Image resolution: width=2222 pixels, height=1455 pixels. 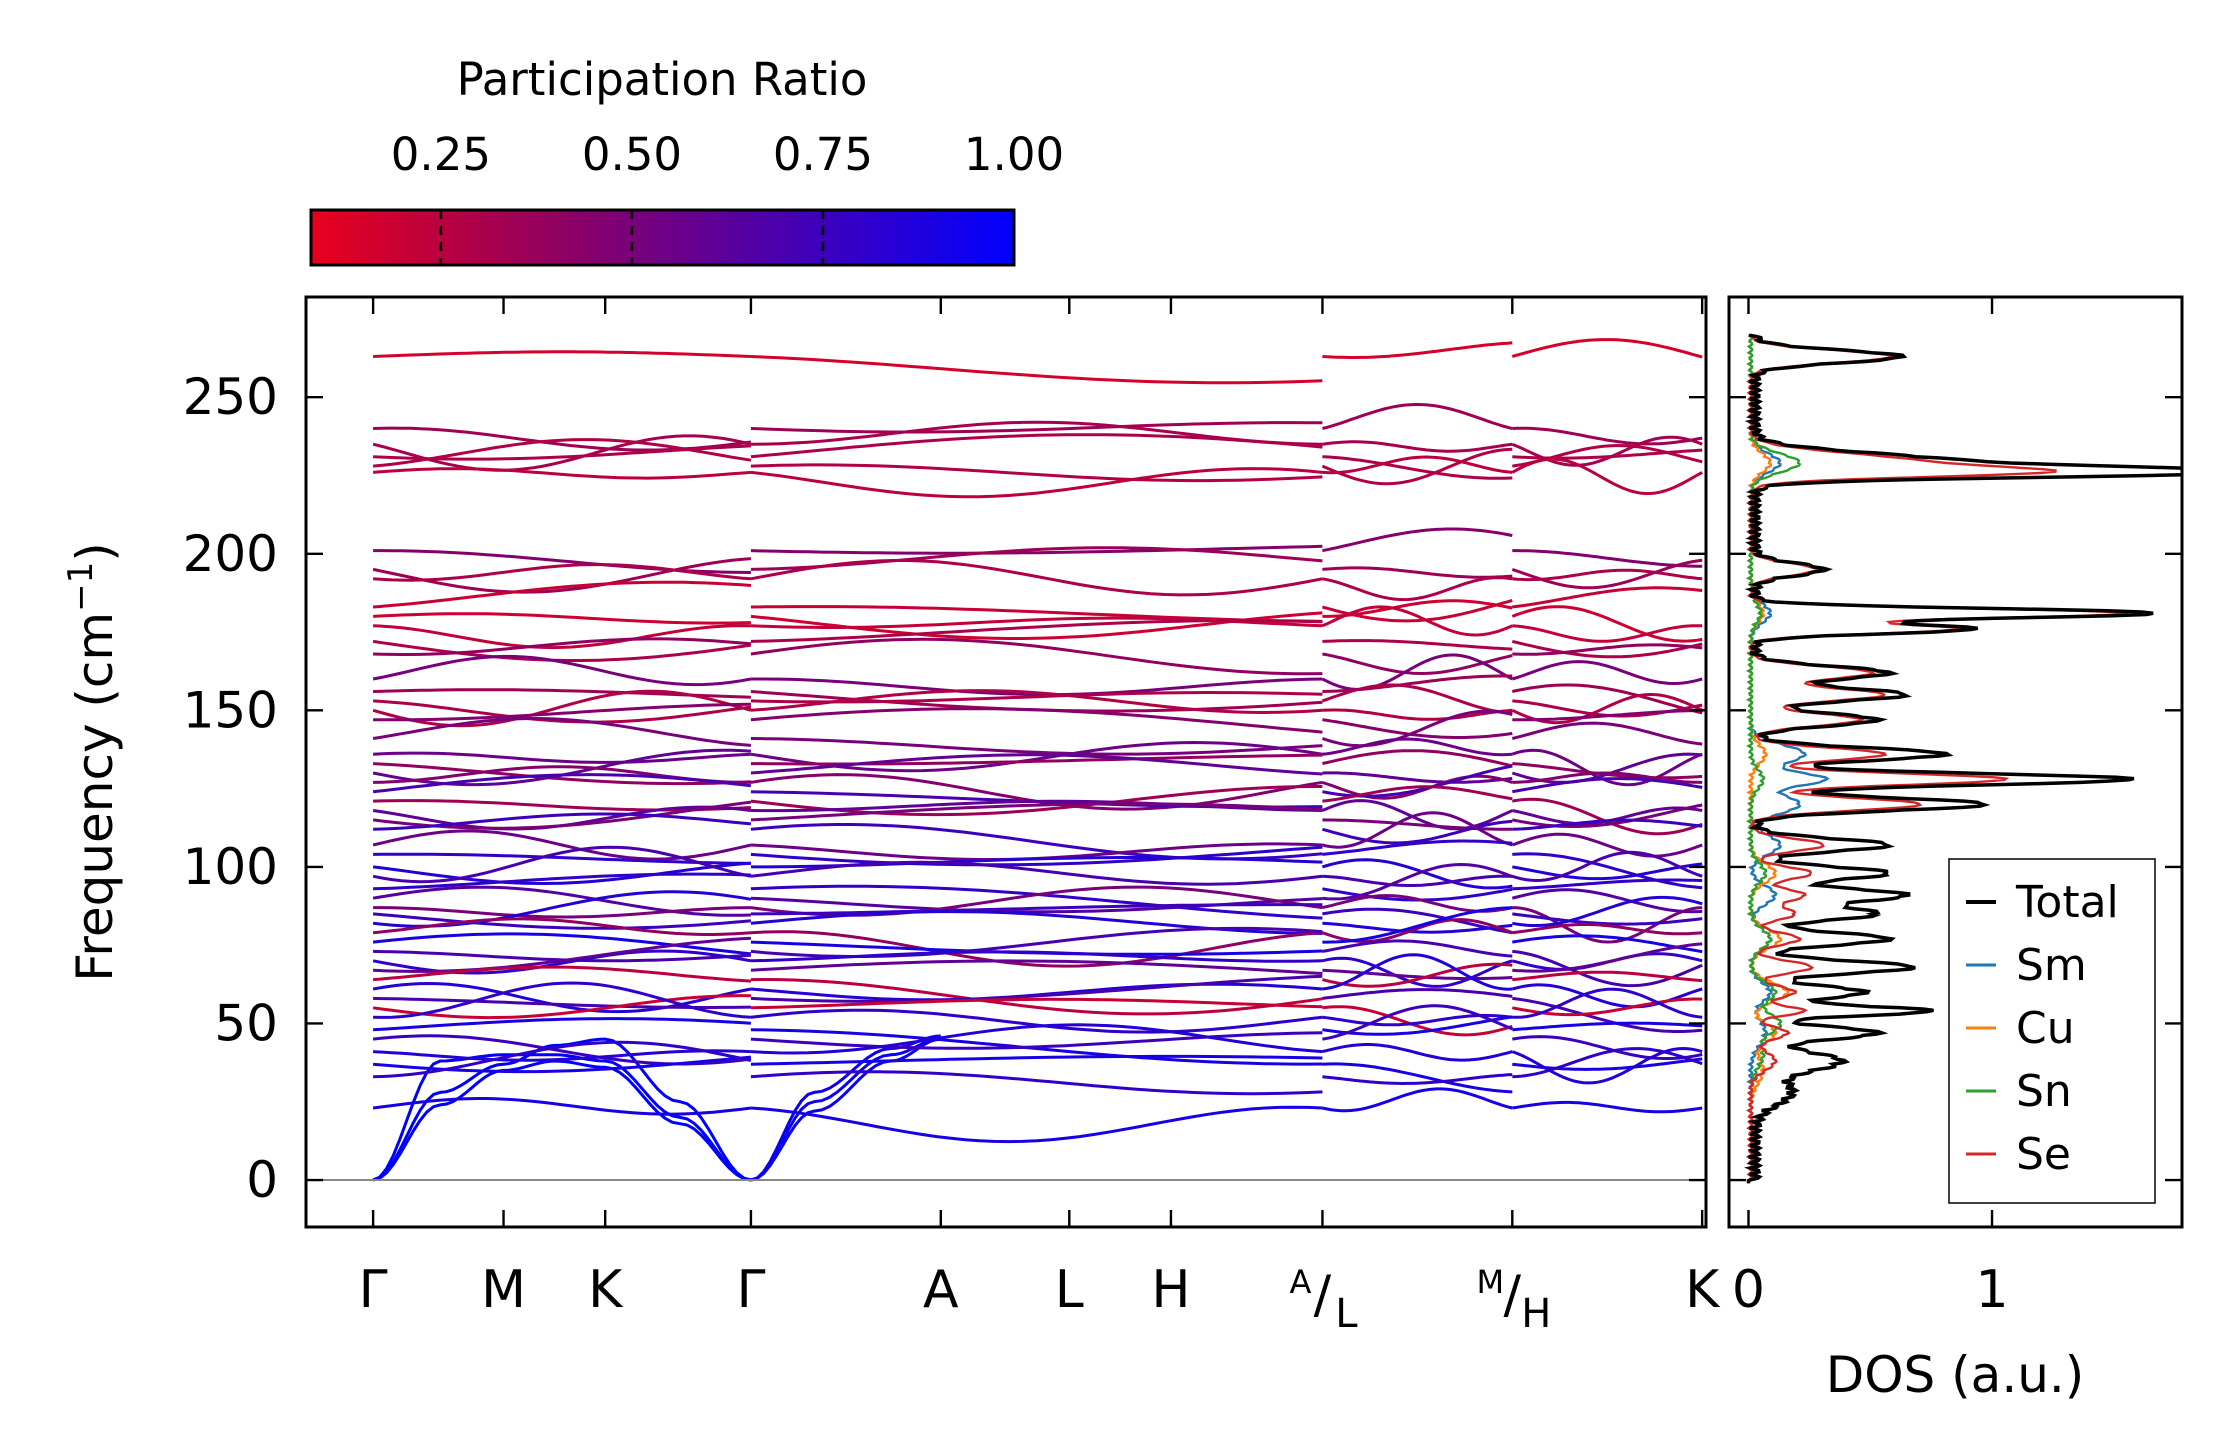 I want to click on ylabel-superscript: −1, so click(x=81, y=587).